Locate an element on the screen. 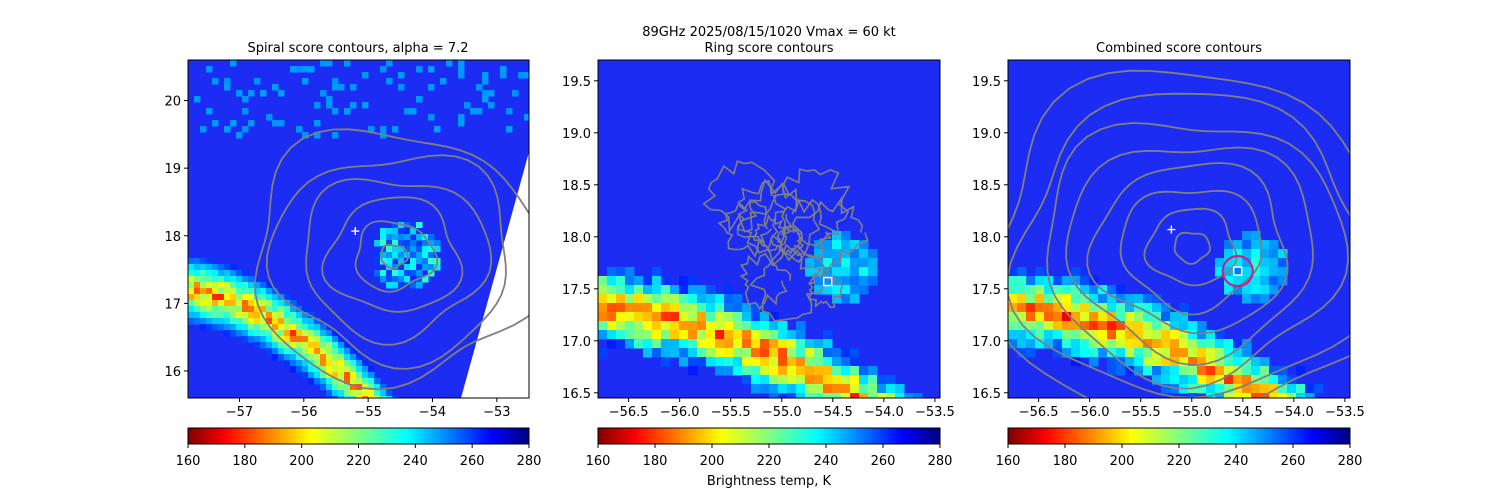  colorbar-tick-label: 260 is located at coordinates (472, 461).